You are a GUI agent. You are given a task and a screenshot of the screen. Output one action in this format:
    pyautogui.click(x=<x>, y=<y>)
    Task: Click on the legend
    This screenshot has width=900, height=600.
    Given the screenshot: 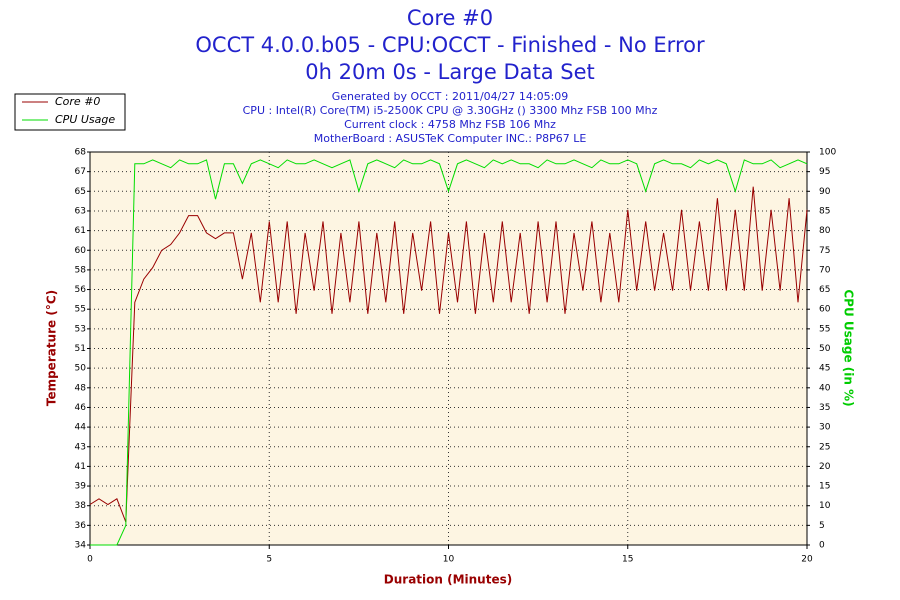 What is the action you would take?
    pyautogui.click(x=70, y=112)
    